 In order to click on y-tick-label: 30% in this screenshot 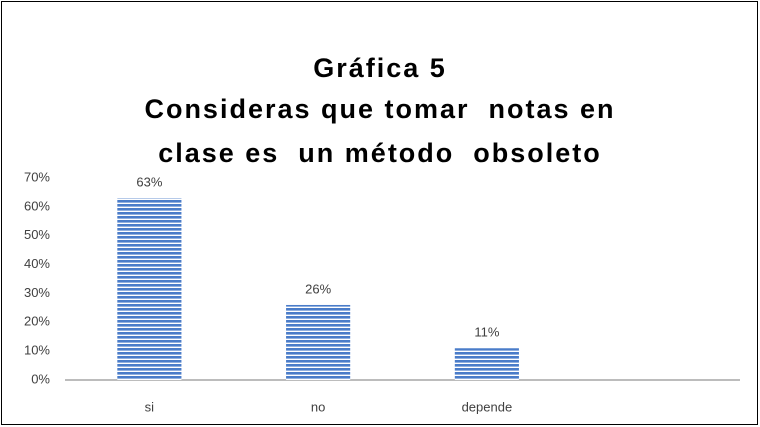, I will do `click(37, 292)`.